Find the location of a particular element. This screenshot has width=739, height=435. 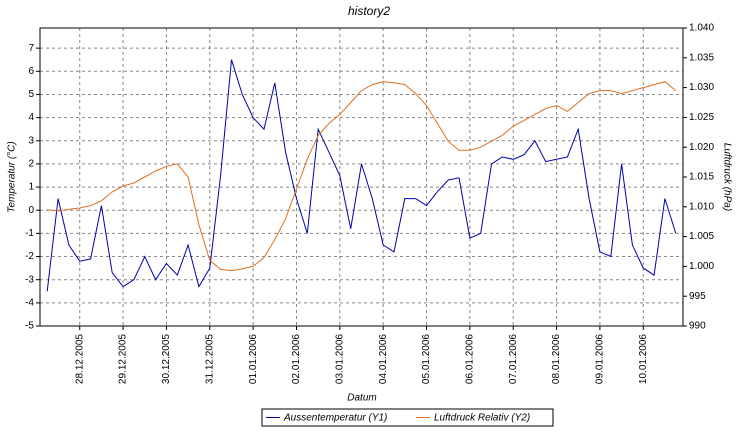

x-tick-label: 10.01.2006 is located at coordinates (643, 359).